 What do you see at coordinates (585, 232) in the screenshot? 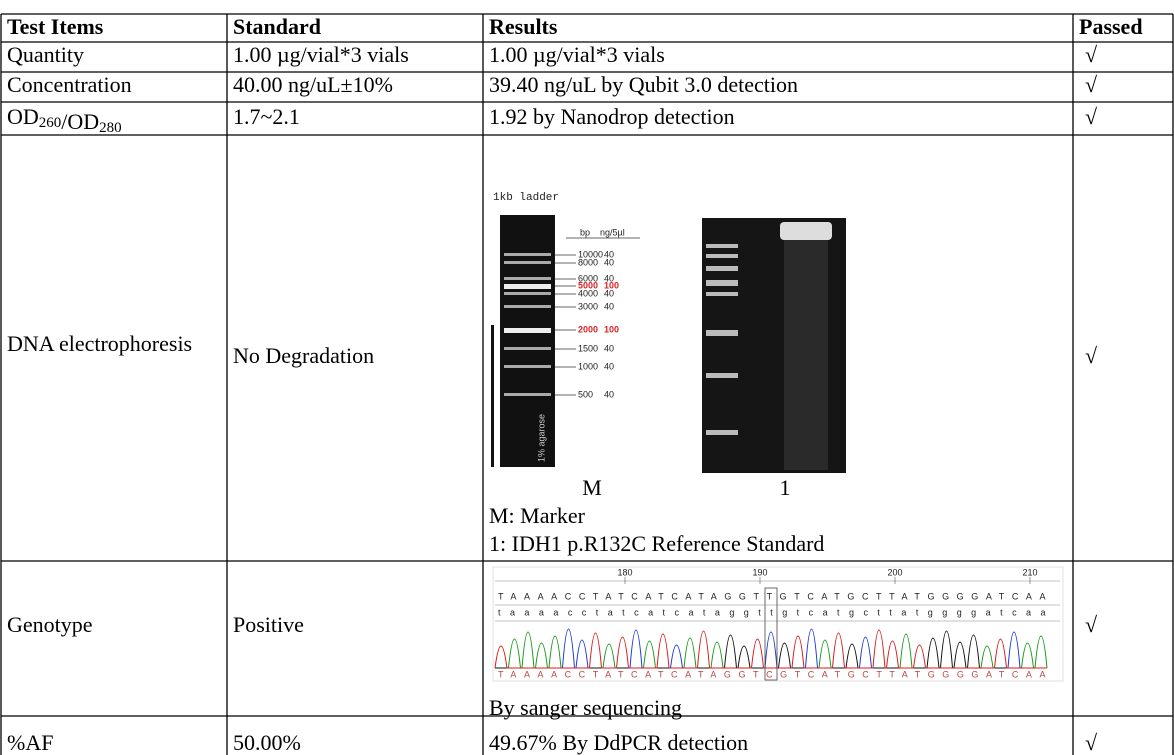
I see `ladder-header: bp` at bounding box center [585, 232].